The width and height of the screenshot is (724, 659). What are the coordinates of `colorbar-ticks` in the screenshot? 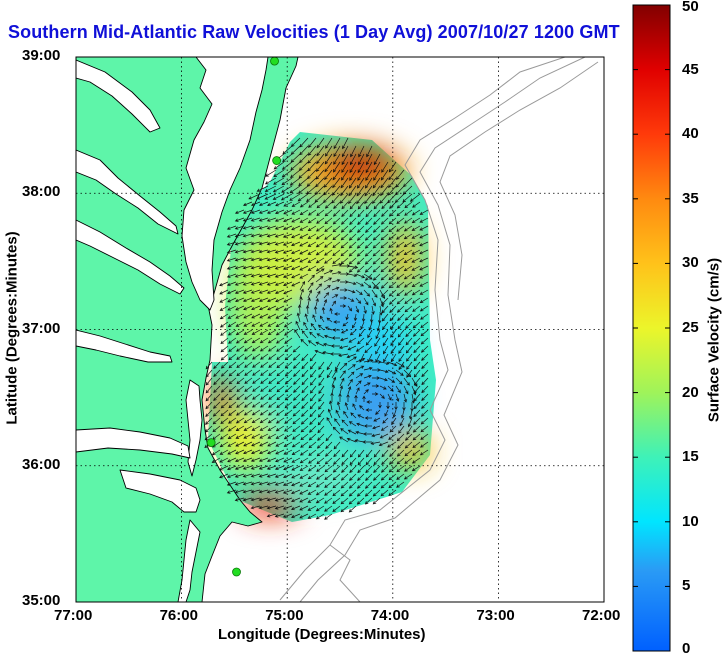 It's located at (651, 328).